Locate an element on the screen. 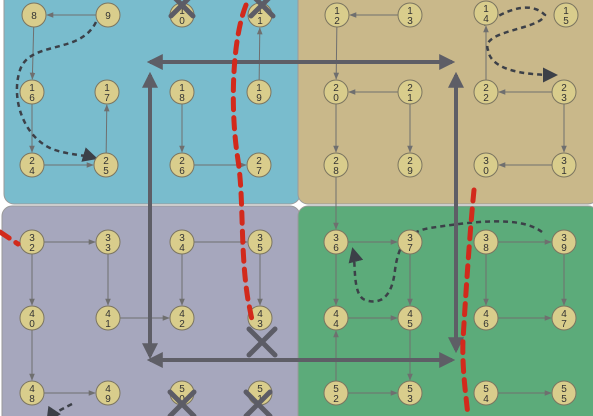 The image size is (593, 416). node-22: 22 is located at coordinates (486, 92).